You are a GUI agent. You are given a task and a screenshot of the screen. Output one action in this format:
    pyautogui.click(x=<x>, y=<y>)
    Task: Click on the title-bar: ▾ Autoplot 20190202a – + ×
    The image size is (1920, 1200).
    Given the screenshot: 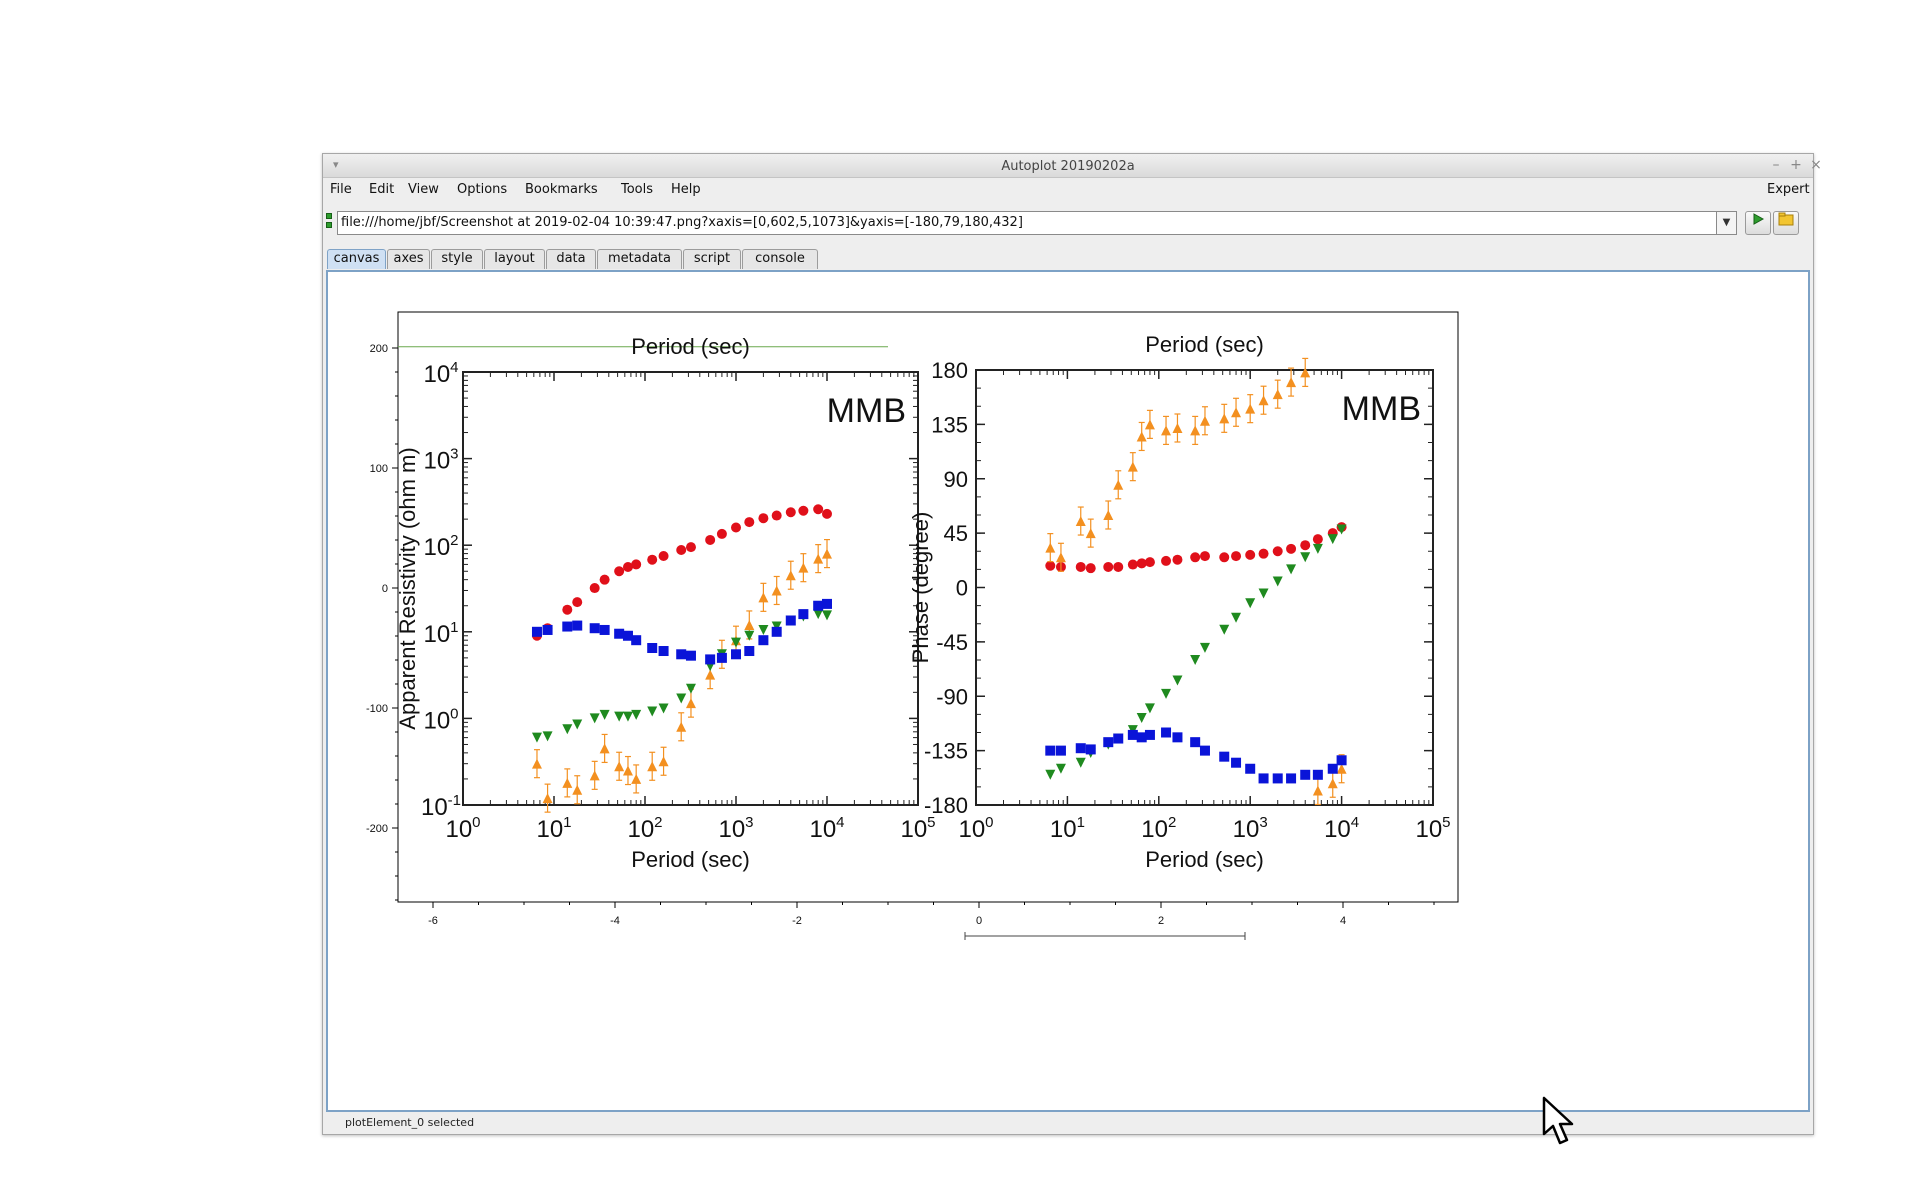 What is the action you would take?
    pyautogui.click(x=1072, y=166)
    